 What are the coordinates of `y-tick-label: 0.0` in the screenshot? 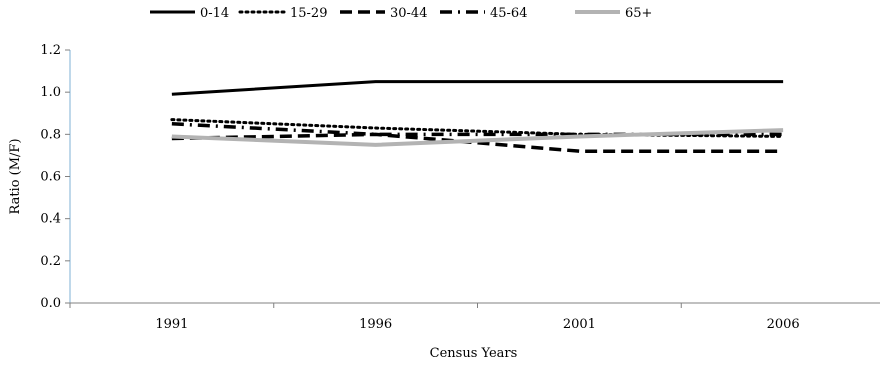 It's located at (50, 303).